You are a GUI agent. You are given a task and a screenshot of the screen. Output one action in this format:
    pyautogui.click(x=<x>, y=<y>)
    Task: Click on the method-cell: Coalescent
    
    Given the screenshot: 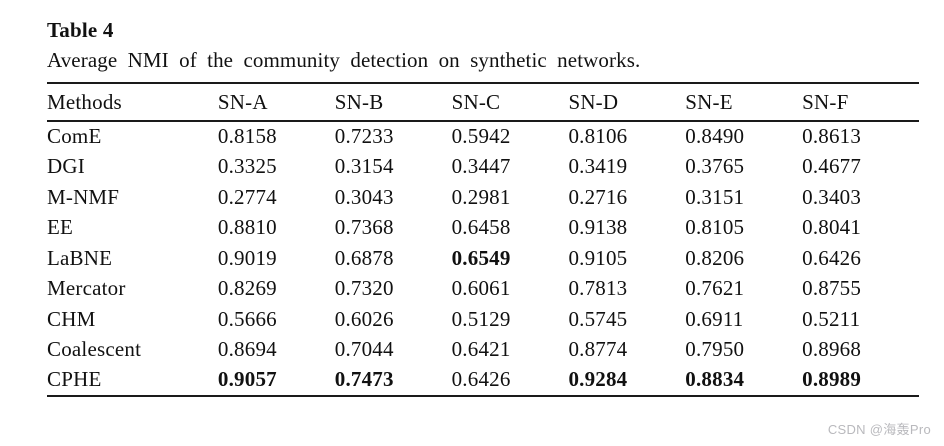 What is the action you would take?
    pyautogui.click(x=94, y=349)
    